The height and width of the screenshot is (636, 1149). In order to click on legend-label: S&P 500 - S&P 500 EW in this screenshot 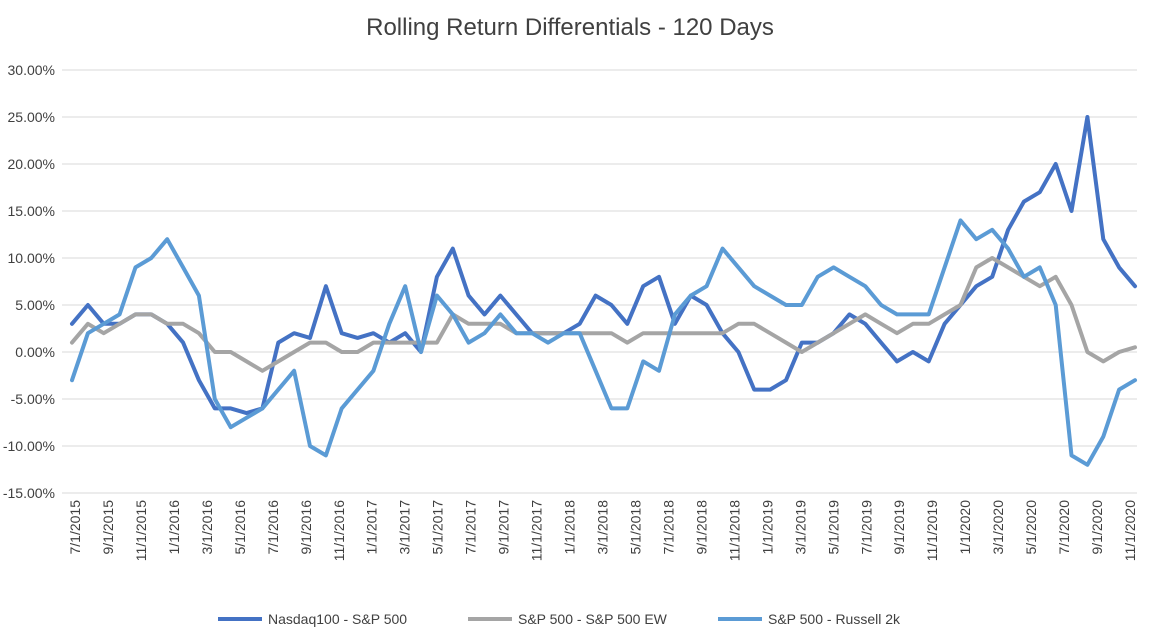, I will do `click(593, 619)`.